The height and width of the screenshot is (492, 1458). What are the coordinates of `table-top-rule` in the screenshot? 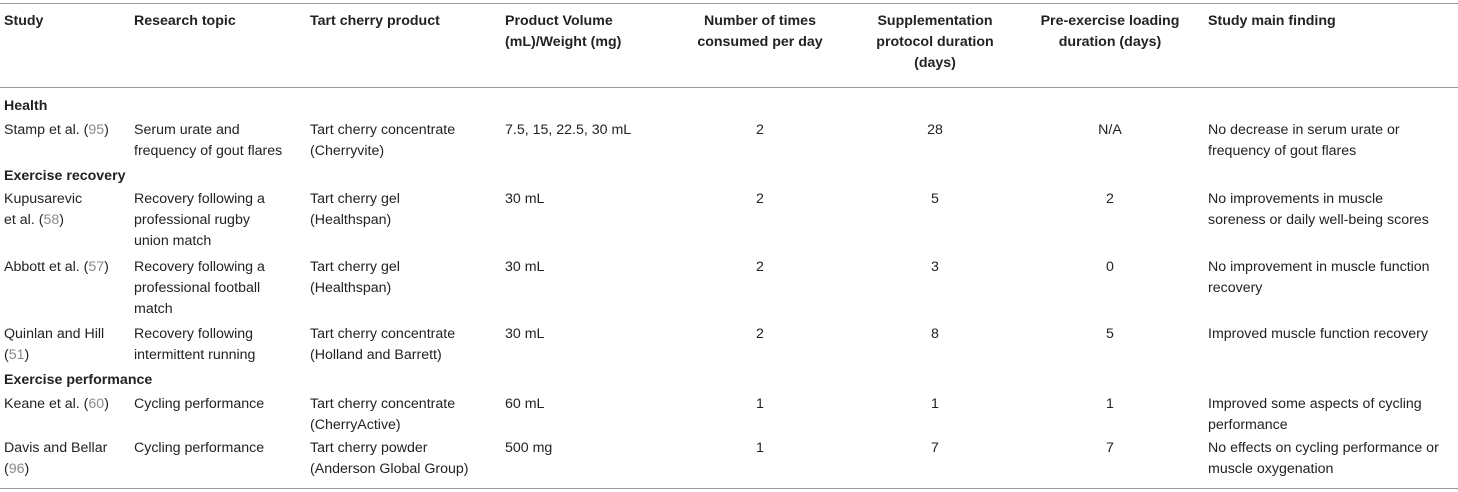 It's located at (729, 3).